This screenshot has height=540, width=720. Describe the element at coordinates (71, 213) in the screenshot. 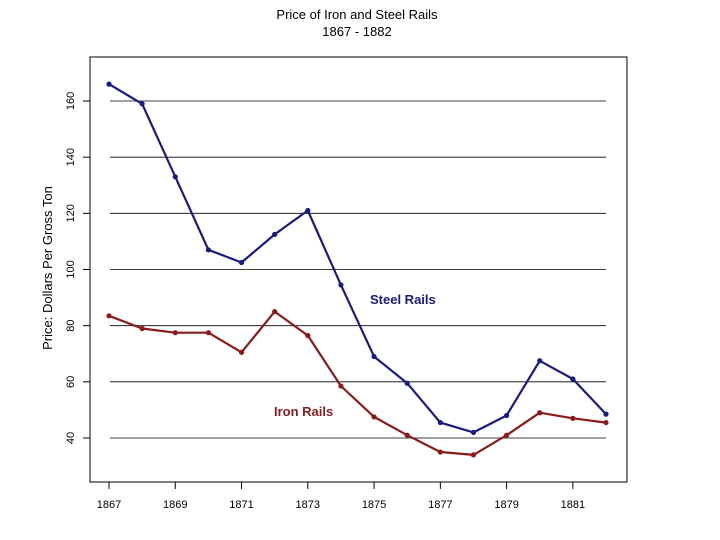

I see `y-tick-label-120: 120` at that location.